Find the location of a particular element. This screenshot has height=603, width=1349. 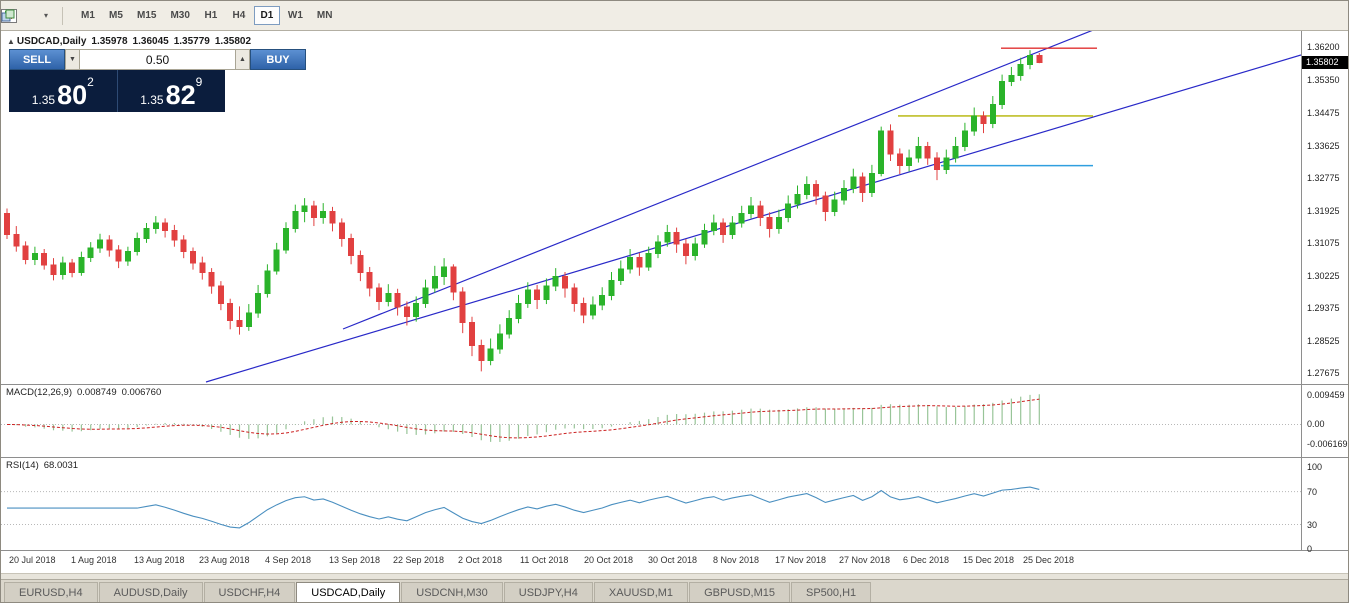

date-axis-label: 4 Sep 2018 is located at coordinates (288, 560).